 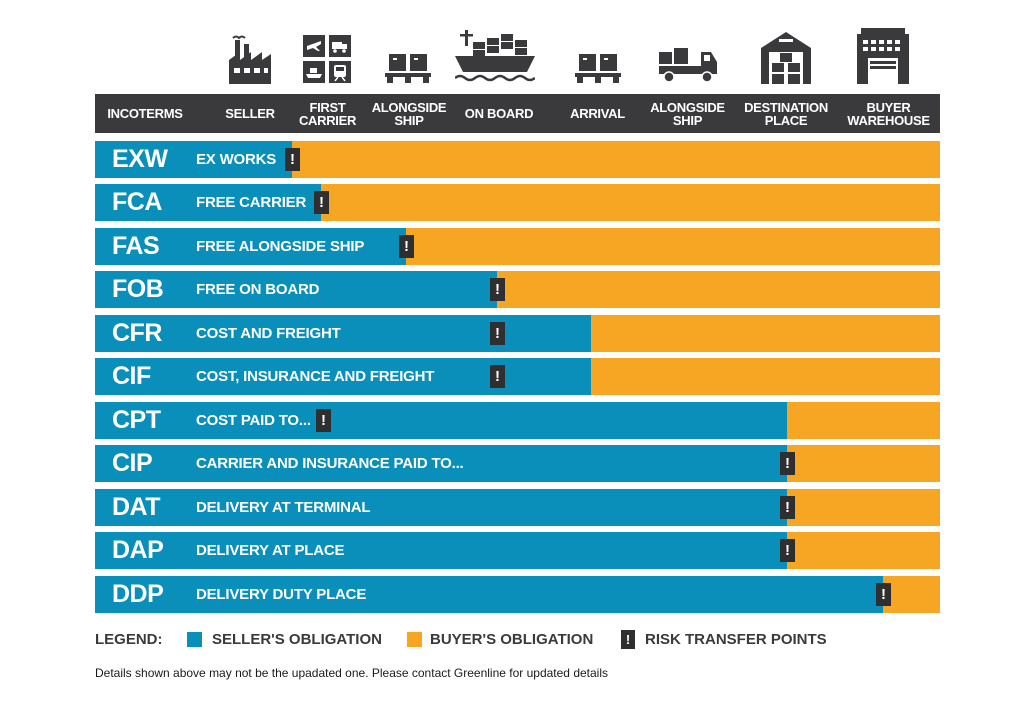 What do you see at coordinates (517, 246) in the screenshot?
I see `incoterm-row: FAS FREE ALONGSIDE SHIP!` at bounding box center [517, 246].